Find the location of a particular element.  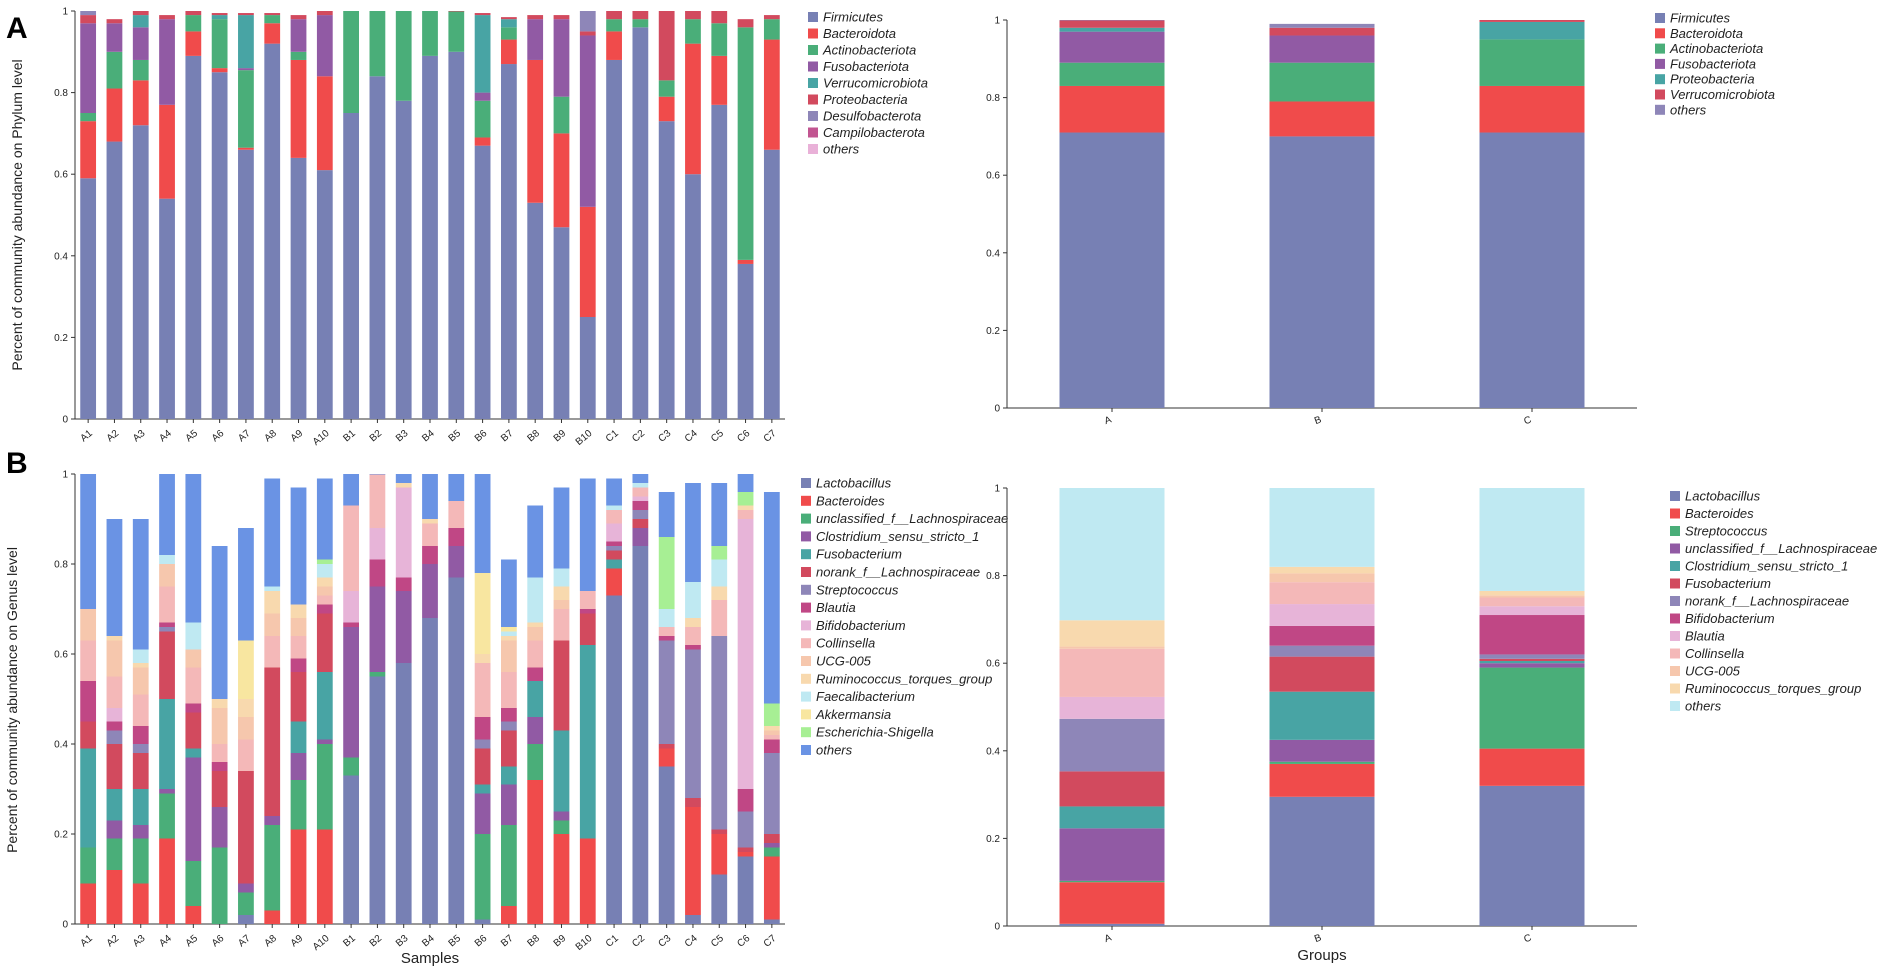

bar-segment-Desulfobacterota-B10 is located at coordinates (587, 21).